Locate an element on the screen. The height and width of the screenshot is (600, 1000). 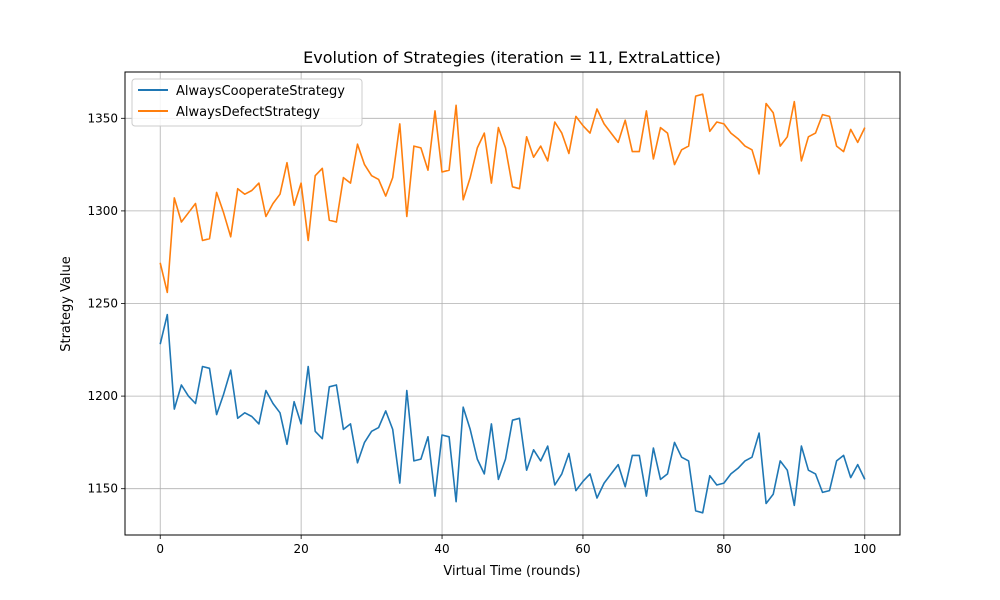
x-tick-label: 0 is located at coordinates (160, 549).